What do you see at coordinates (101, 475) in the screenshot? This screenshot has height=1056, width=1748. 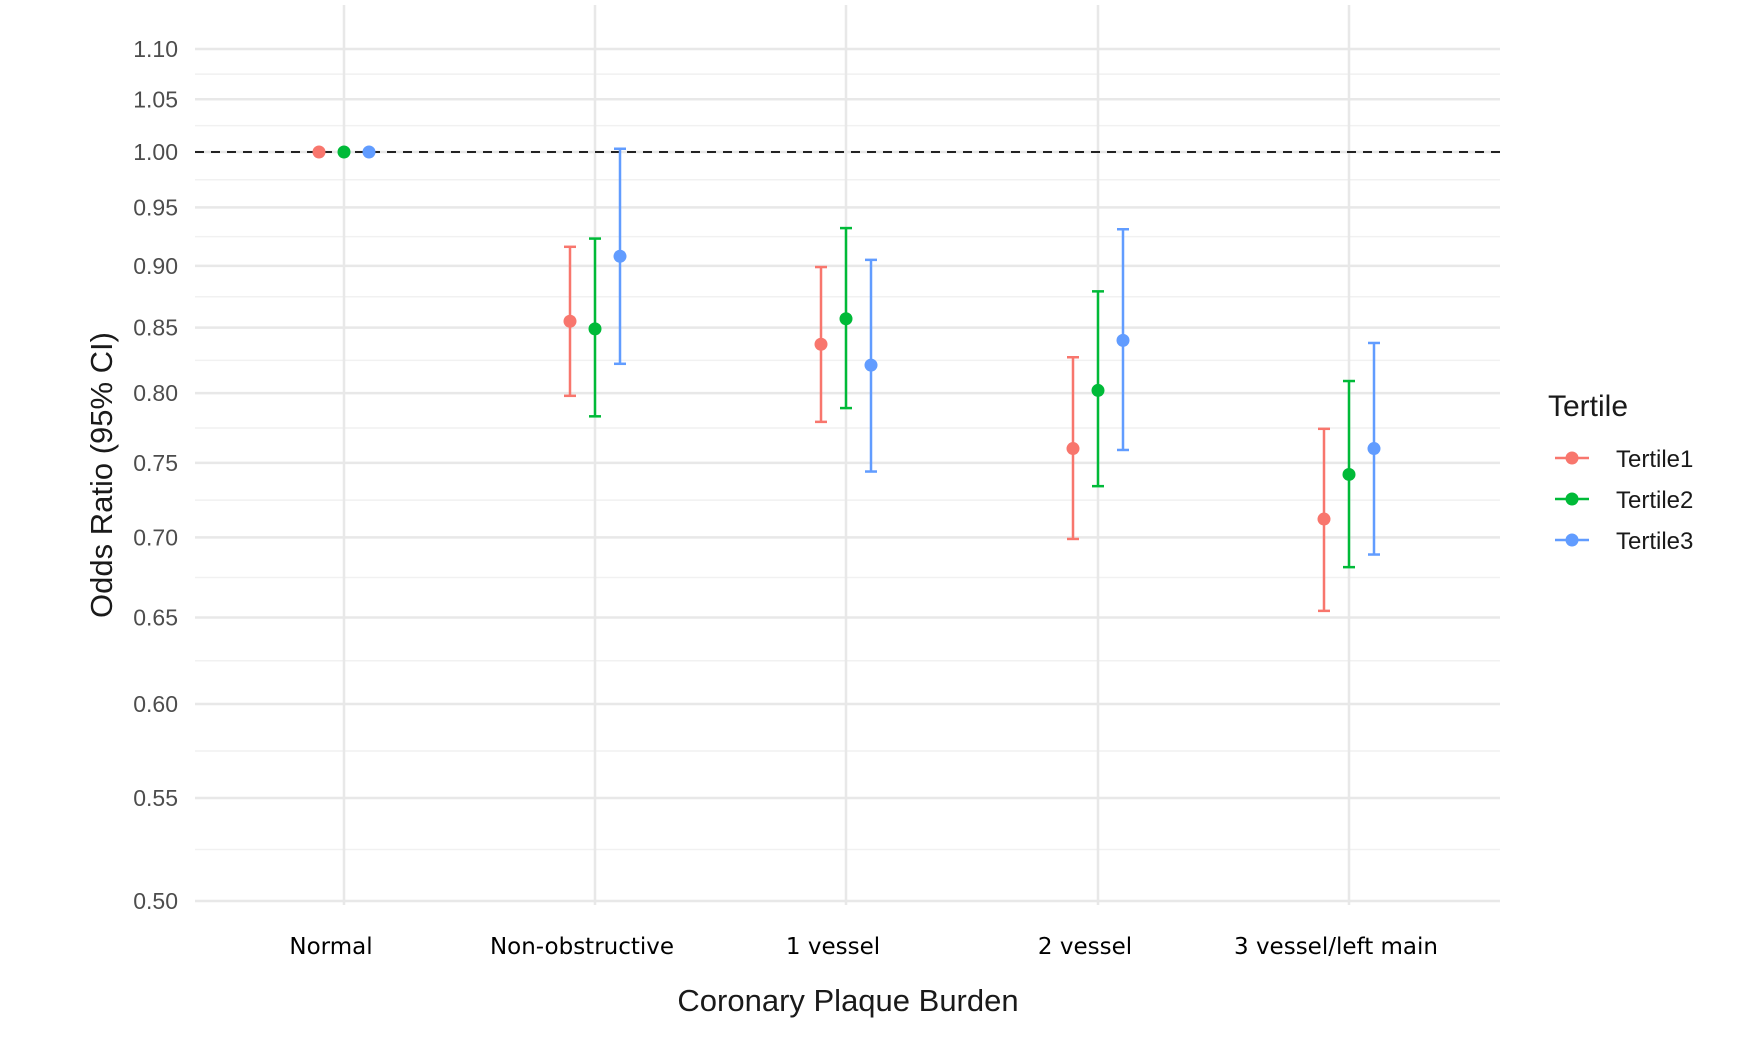 I see `y-axis-title: Odds Ratio (95% CI)` at bounding box center [101, 475].